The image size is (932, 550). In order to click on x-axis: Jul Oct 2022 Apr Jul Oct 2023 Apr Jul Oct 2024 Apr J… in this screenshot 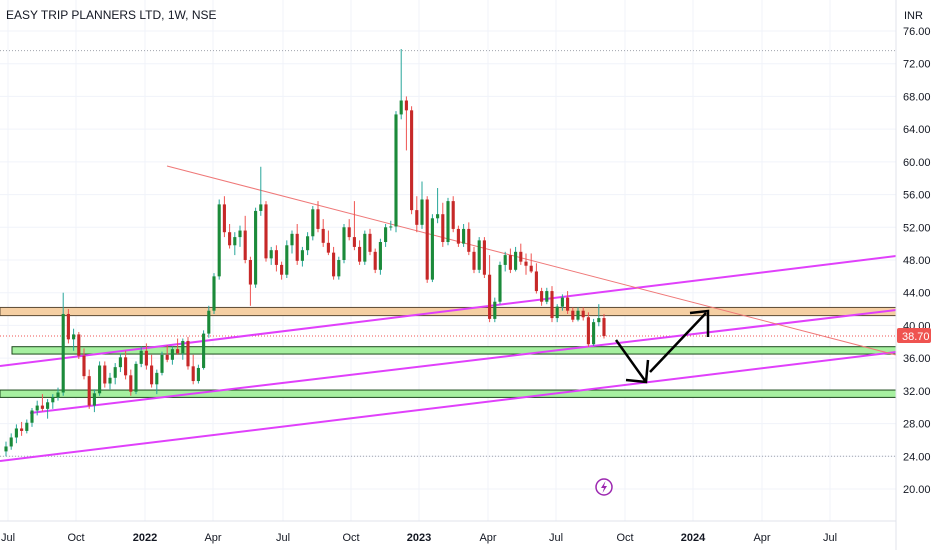, I will do `click(419, 538)`.